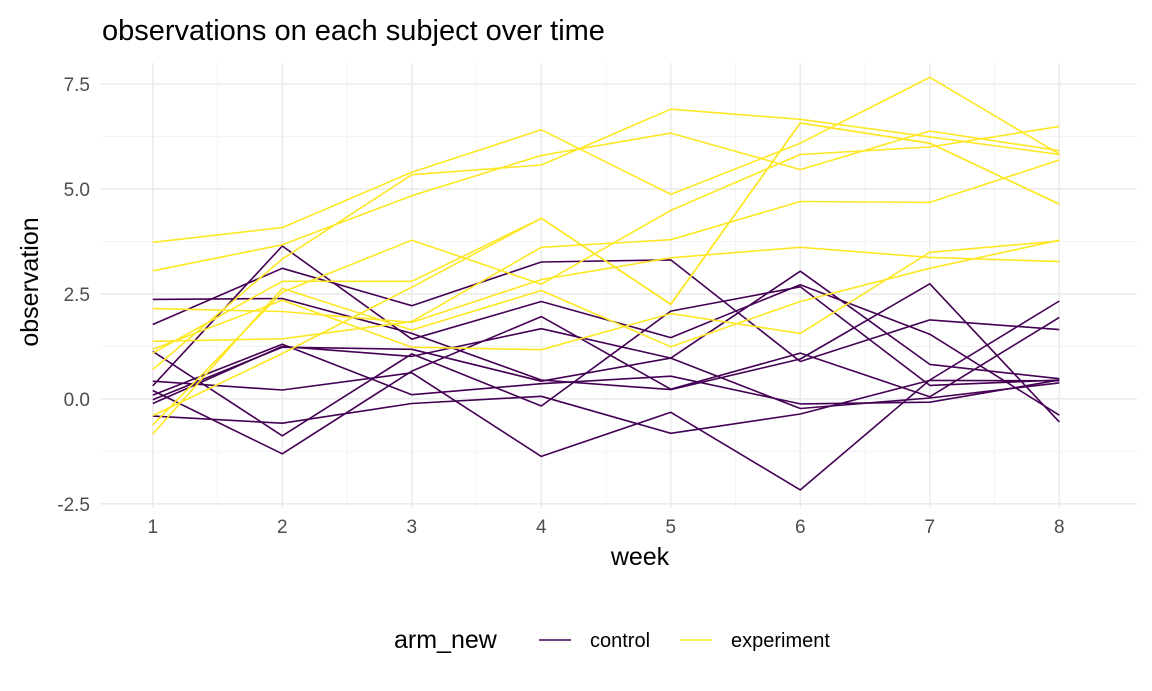  What do you see at coordinates (800, 527) in the screenshot?
I see `x-tick-label: 6` at bounding box center [800, 527].